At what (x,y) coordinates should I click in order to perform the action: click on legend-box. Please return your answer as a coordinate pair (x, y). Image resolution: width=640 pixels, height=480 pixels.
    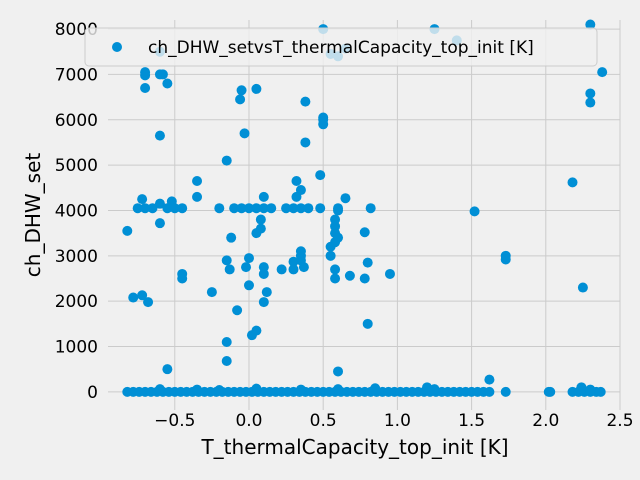
    Looking at the image, I should click on (341, 47).